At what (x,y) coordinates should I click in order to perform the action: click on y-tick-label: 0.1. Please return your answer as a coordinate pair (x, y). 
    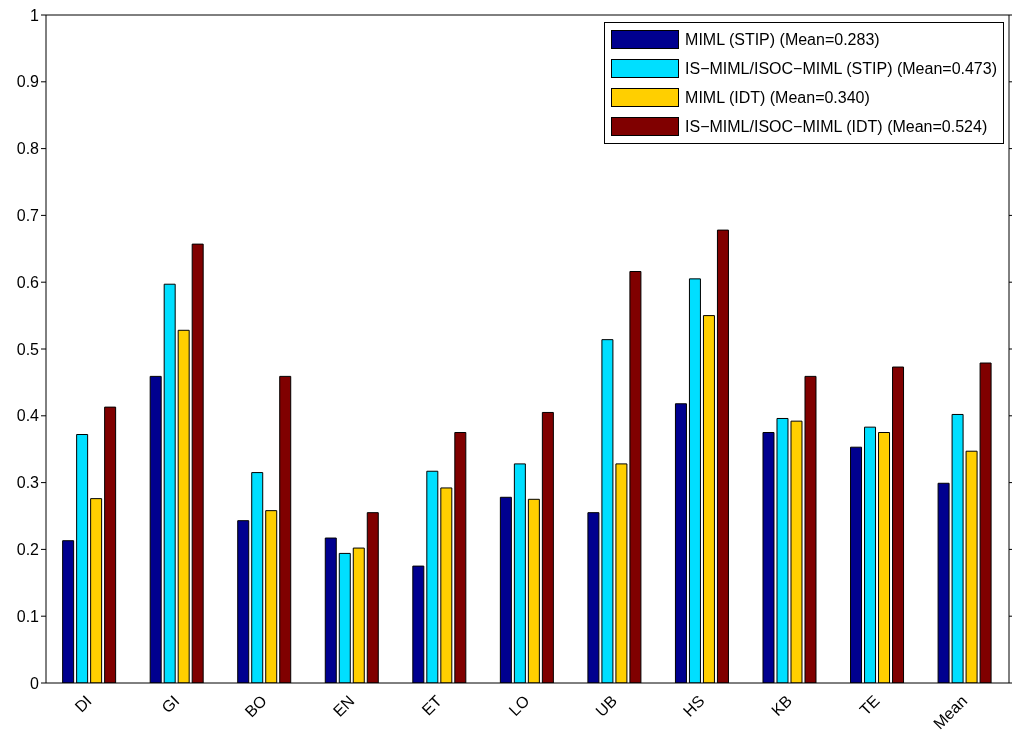
    Looking at the image, I should click on (28, 616).